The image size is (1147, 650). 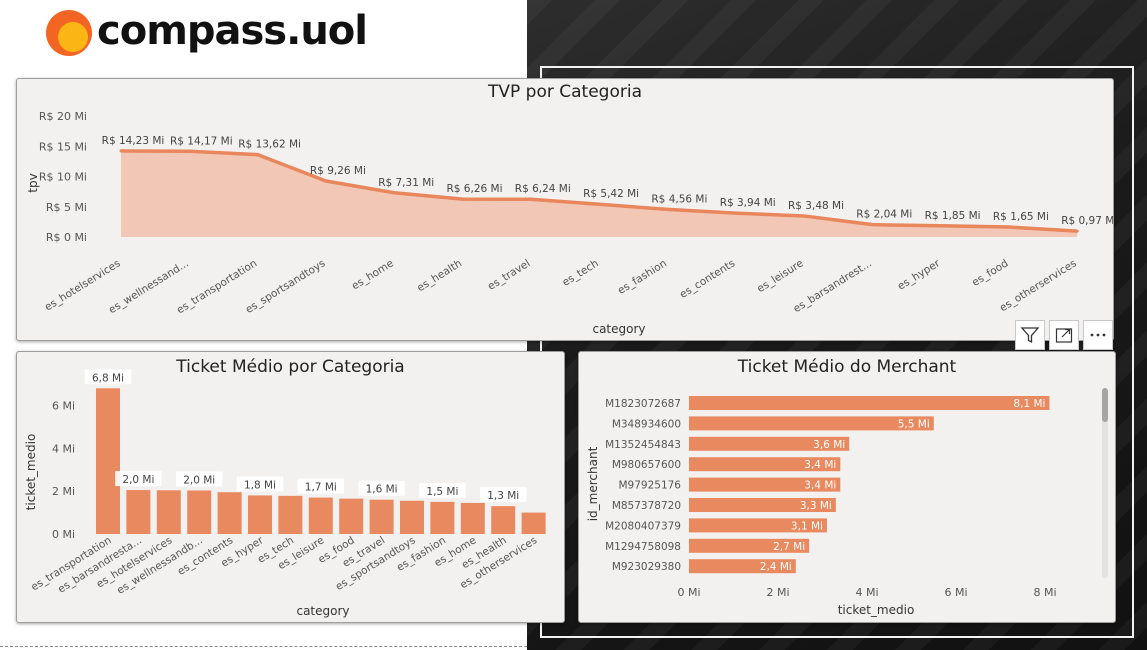 What do you see at coordinates (847, 367) in the screenshot?
I see `ticket-merchant-title: Ticket Médio do Merchant` at bounding box center [847, 367].